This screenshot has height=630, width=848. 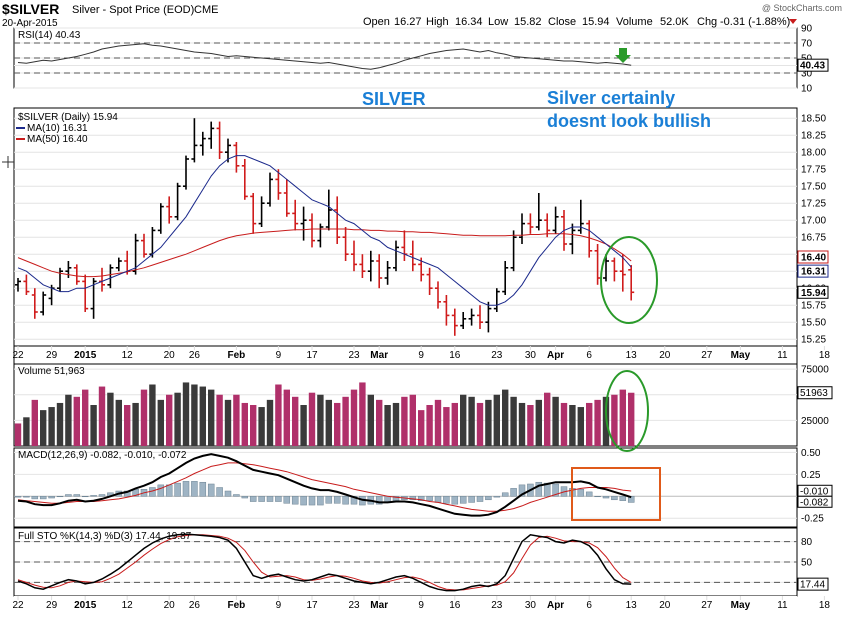 What do you see at coordinates (528, 22) in the screenshot?
I see `low-value: 15.82` at bounding box center [528, 22].